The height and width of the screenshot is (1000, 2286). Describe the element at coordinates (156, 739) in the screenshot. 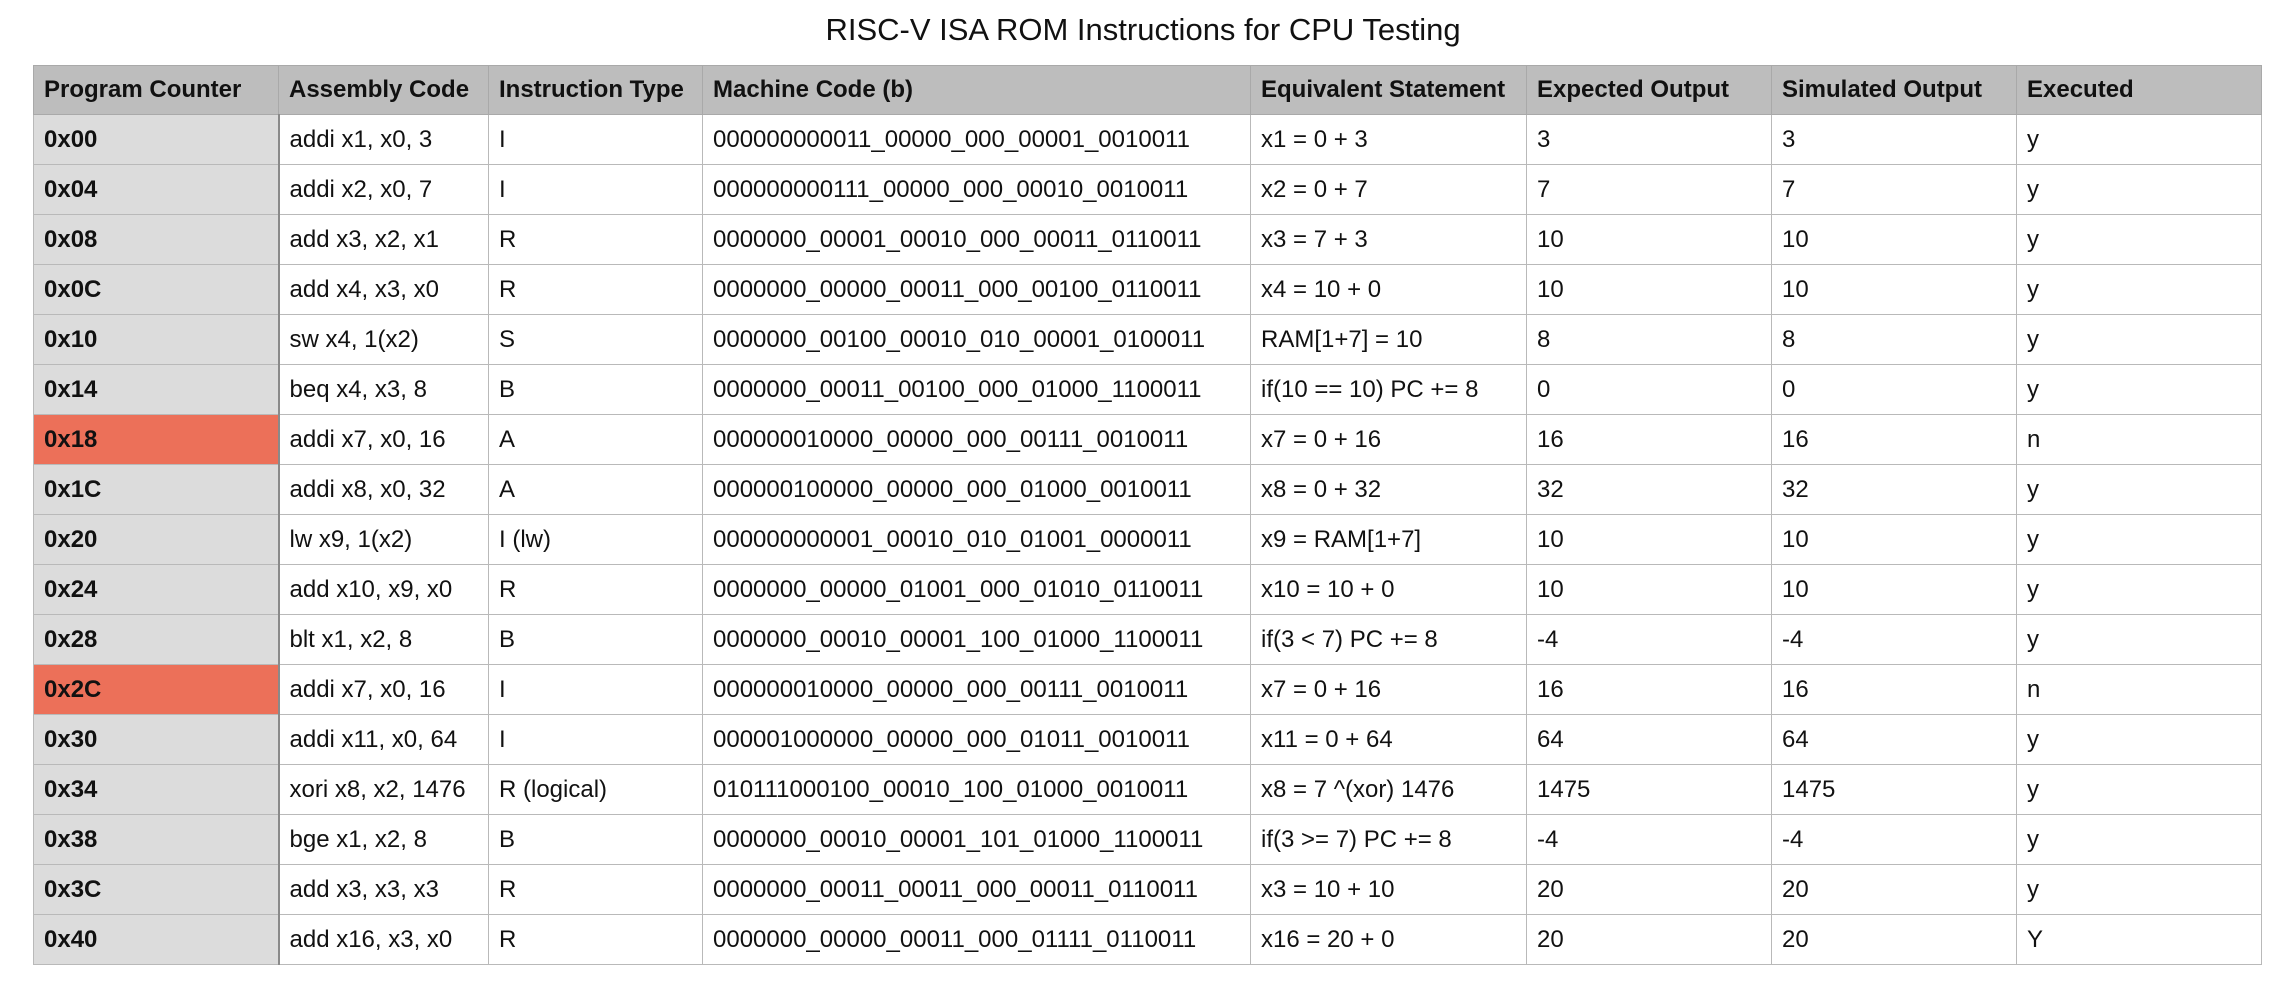

I see `program-counter-cell: 0x30` at that location.